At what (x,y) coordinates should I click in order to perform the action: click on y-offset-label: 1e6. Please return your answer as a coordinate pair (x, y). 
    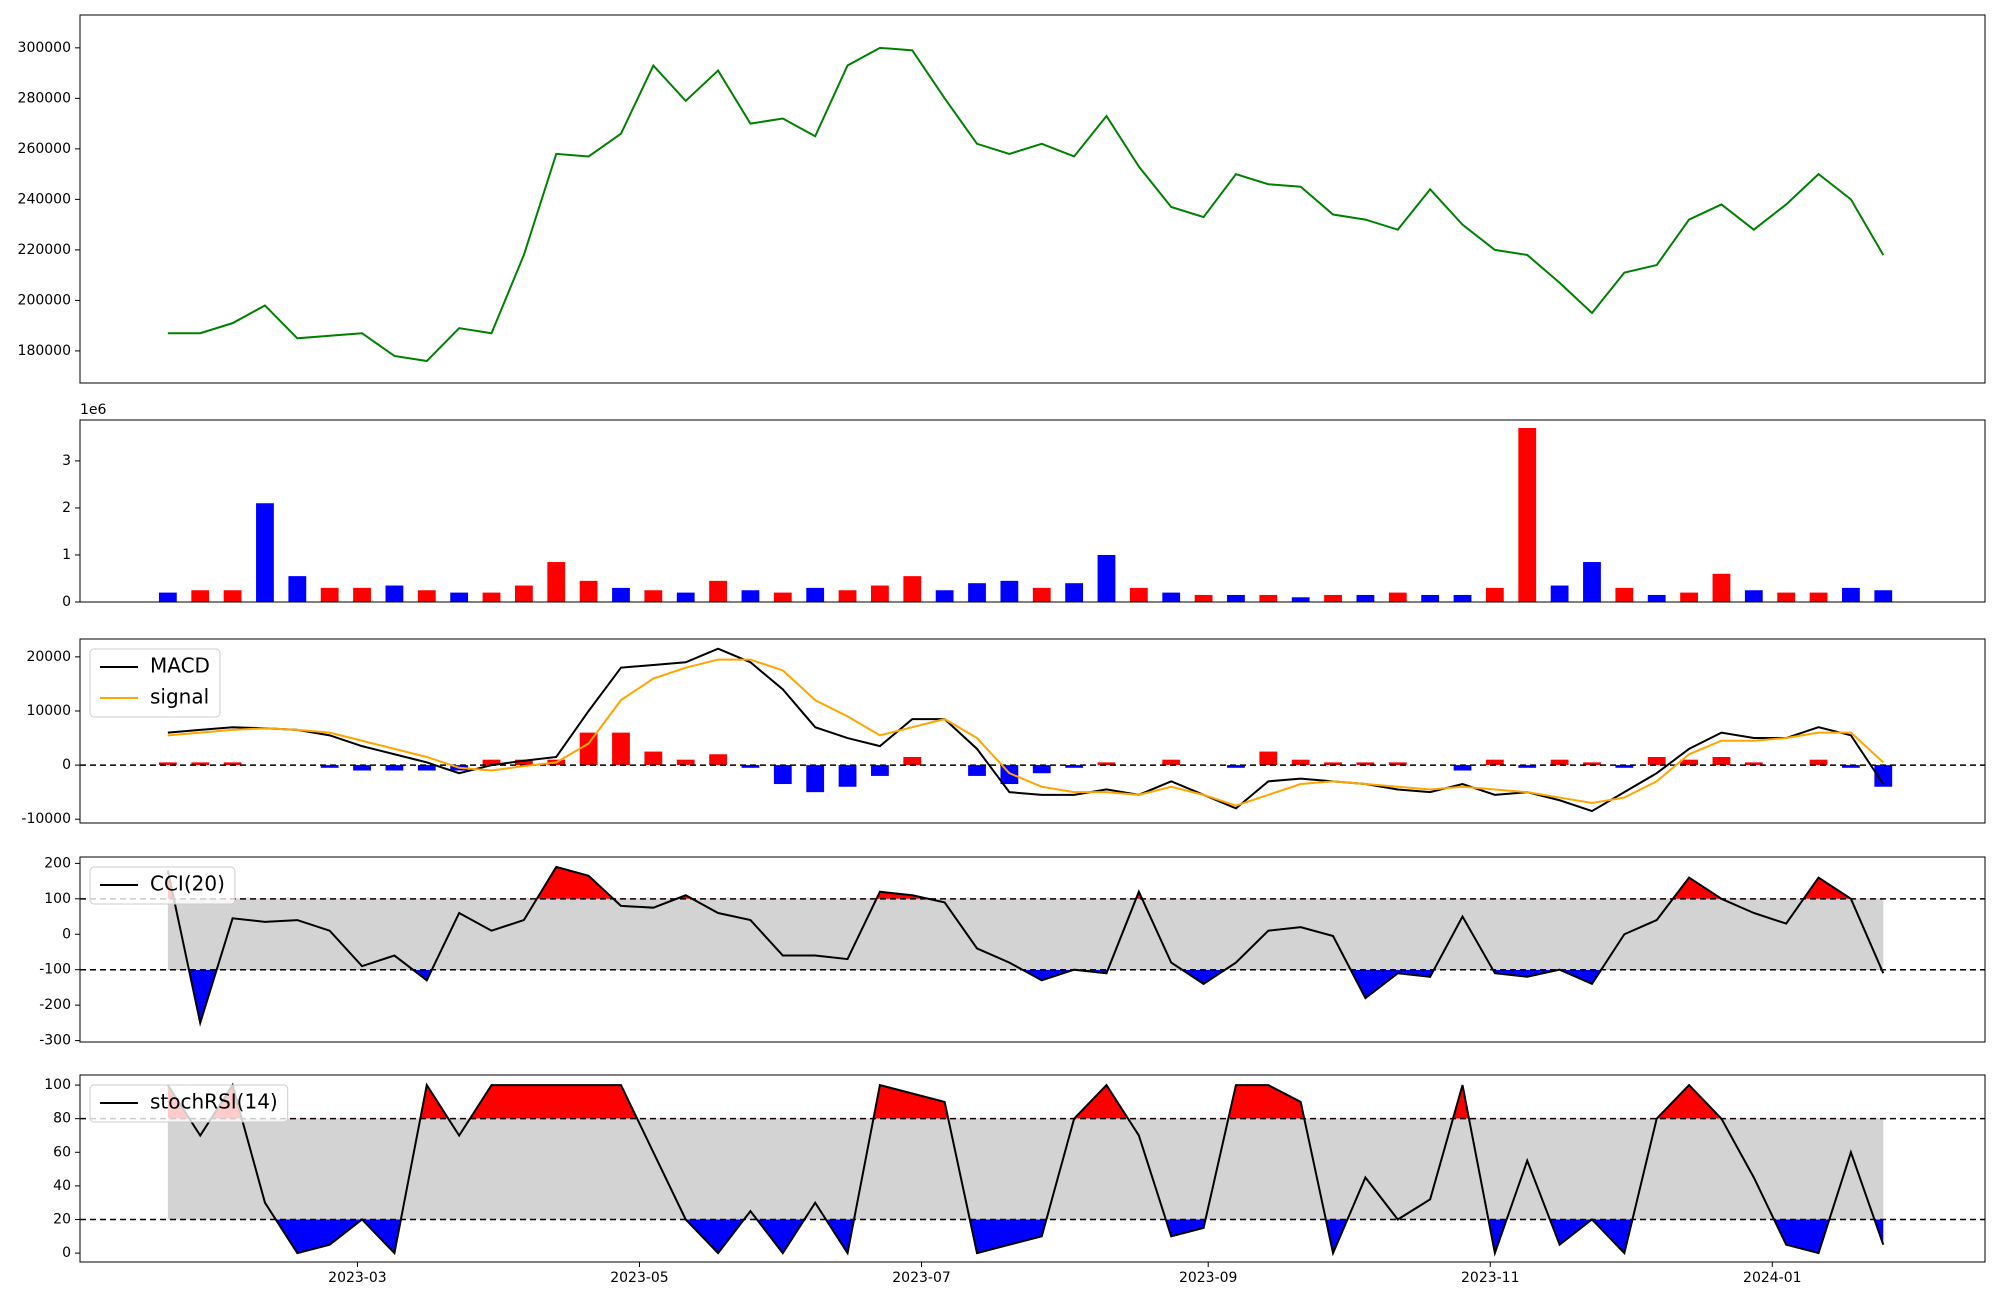
    Looking at the image, I should click on (93, 410).